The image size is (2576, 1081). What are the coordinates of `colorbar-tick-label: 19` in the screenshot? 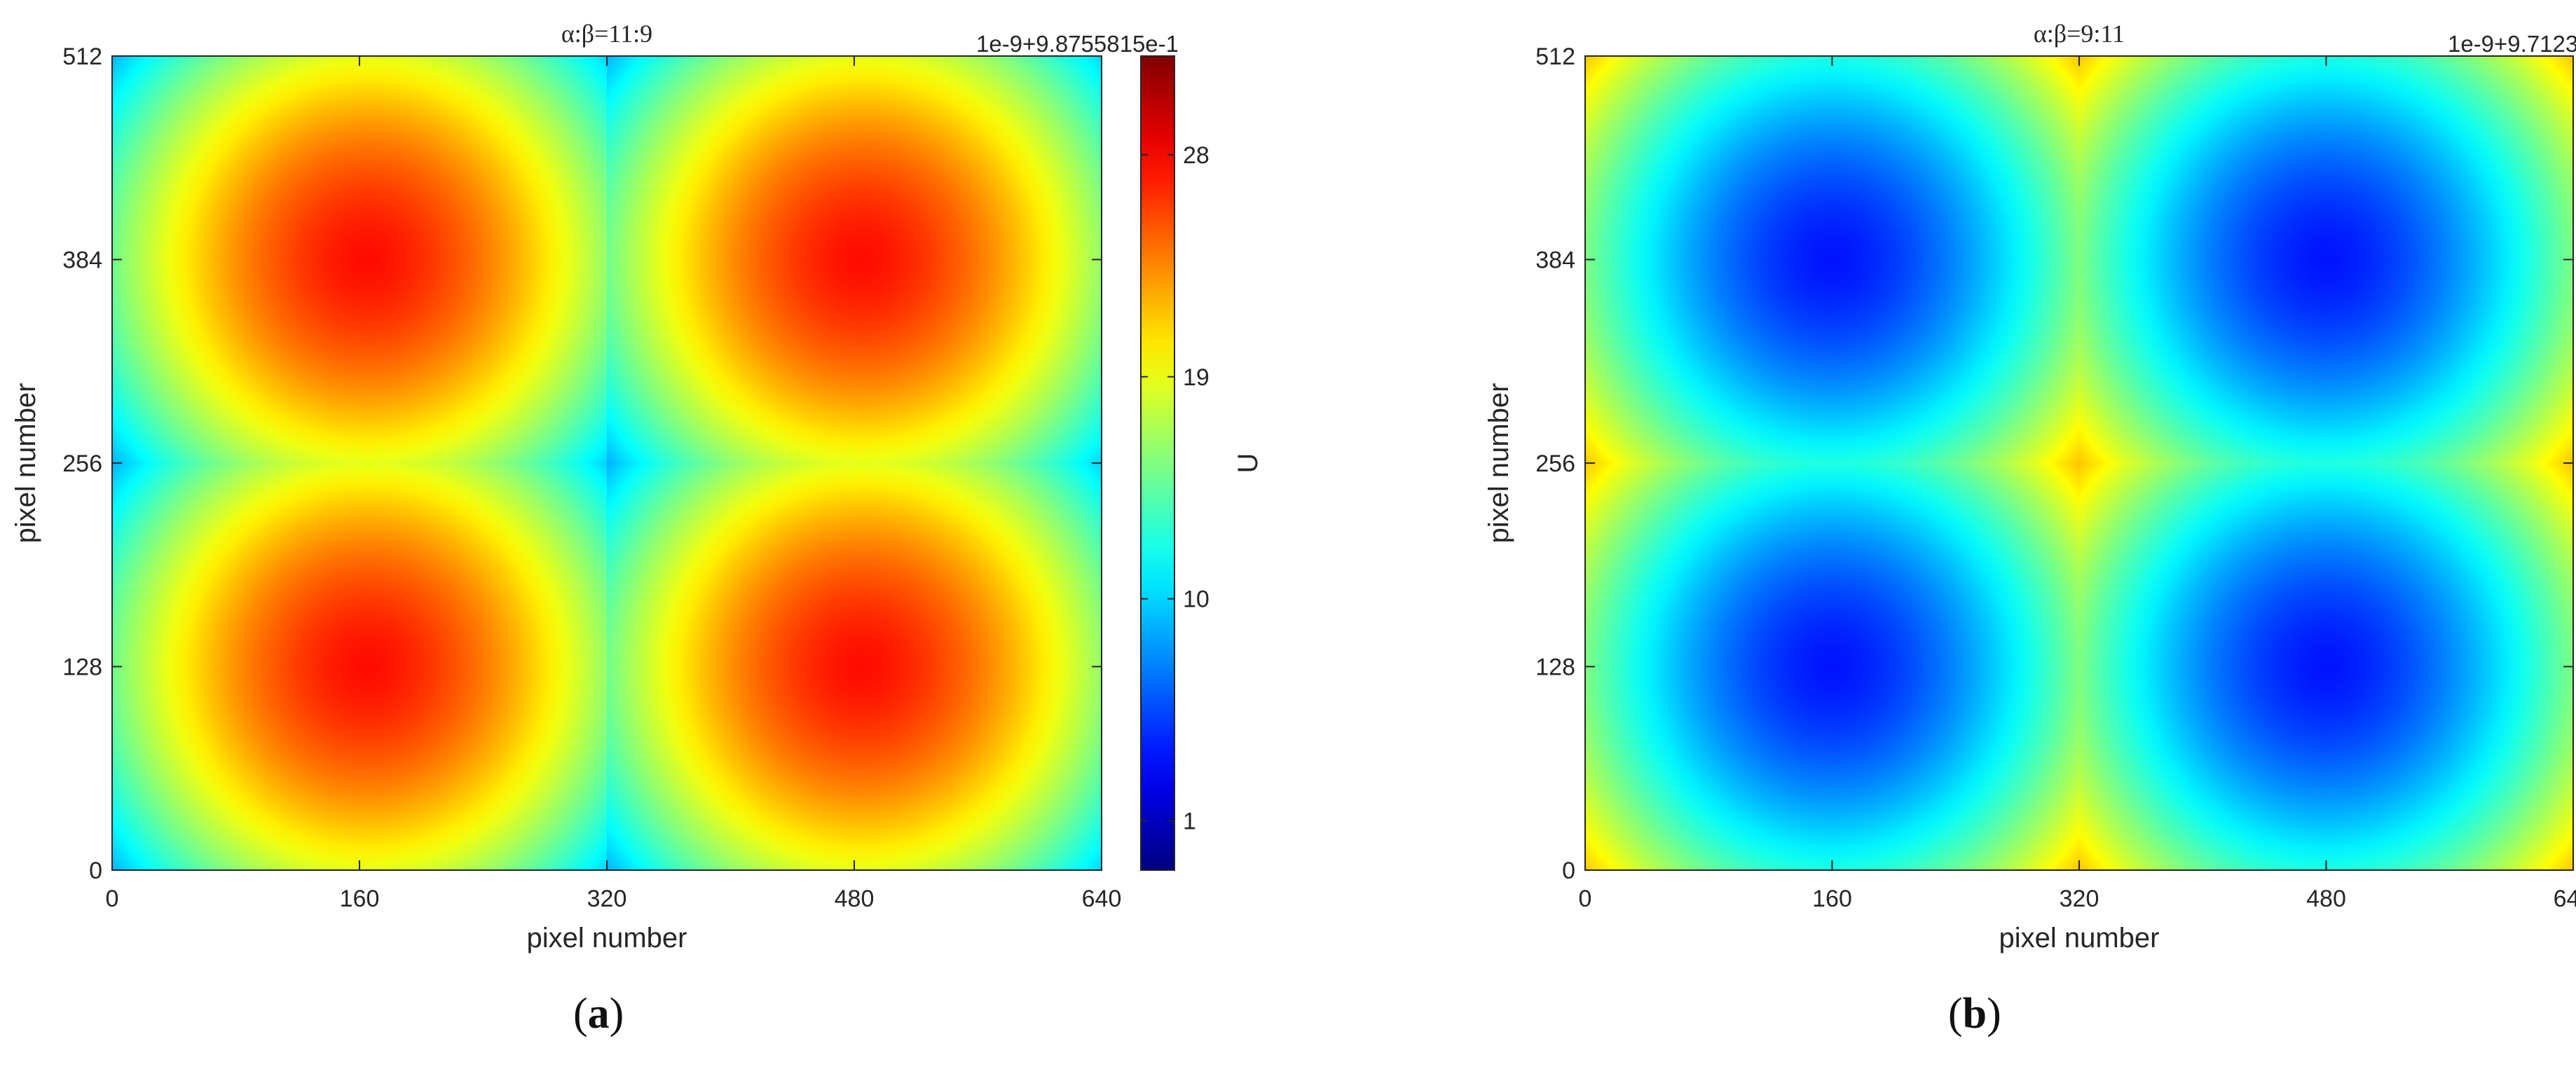 It's located at (1196, 377).